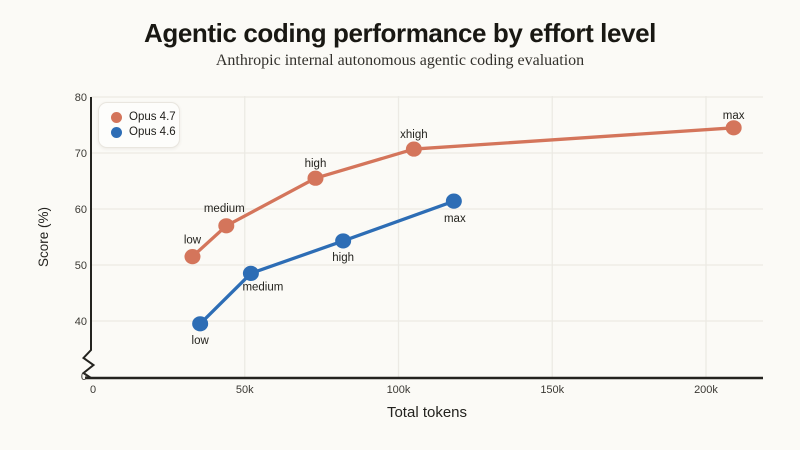 Image resolution: width=800 pixels, height=450 pixels. Describe the element at coordinates (327, 262) in the screenshot. I see `series-line` at that location.